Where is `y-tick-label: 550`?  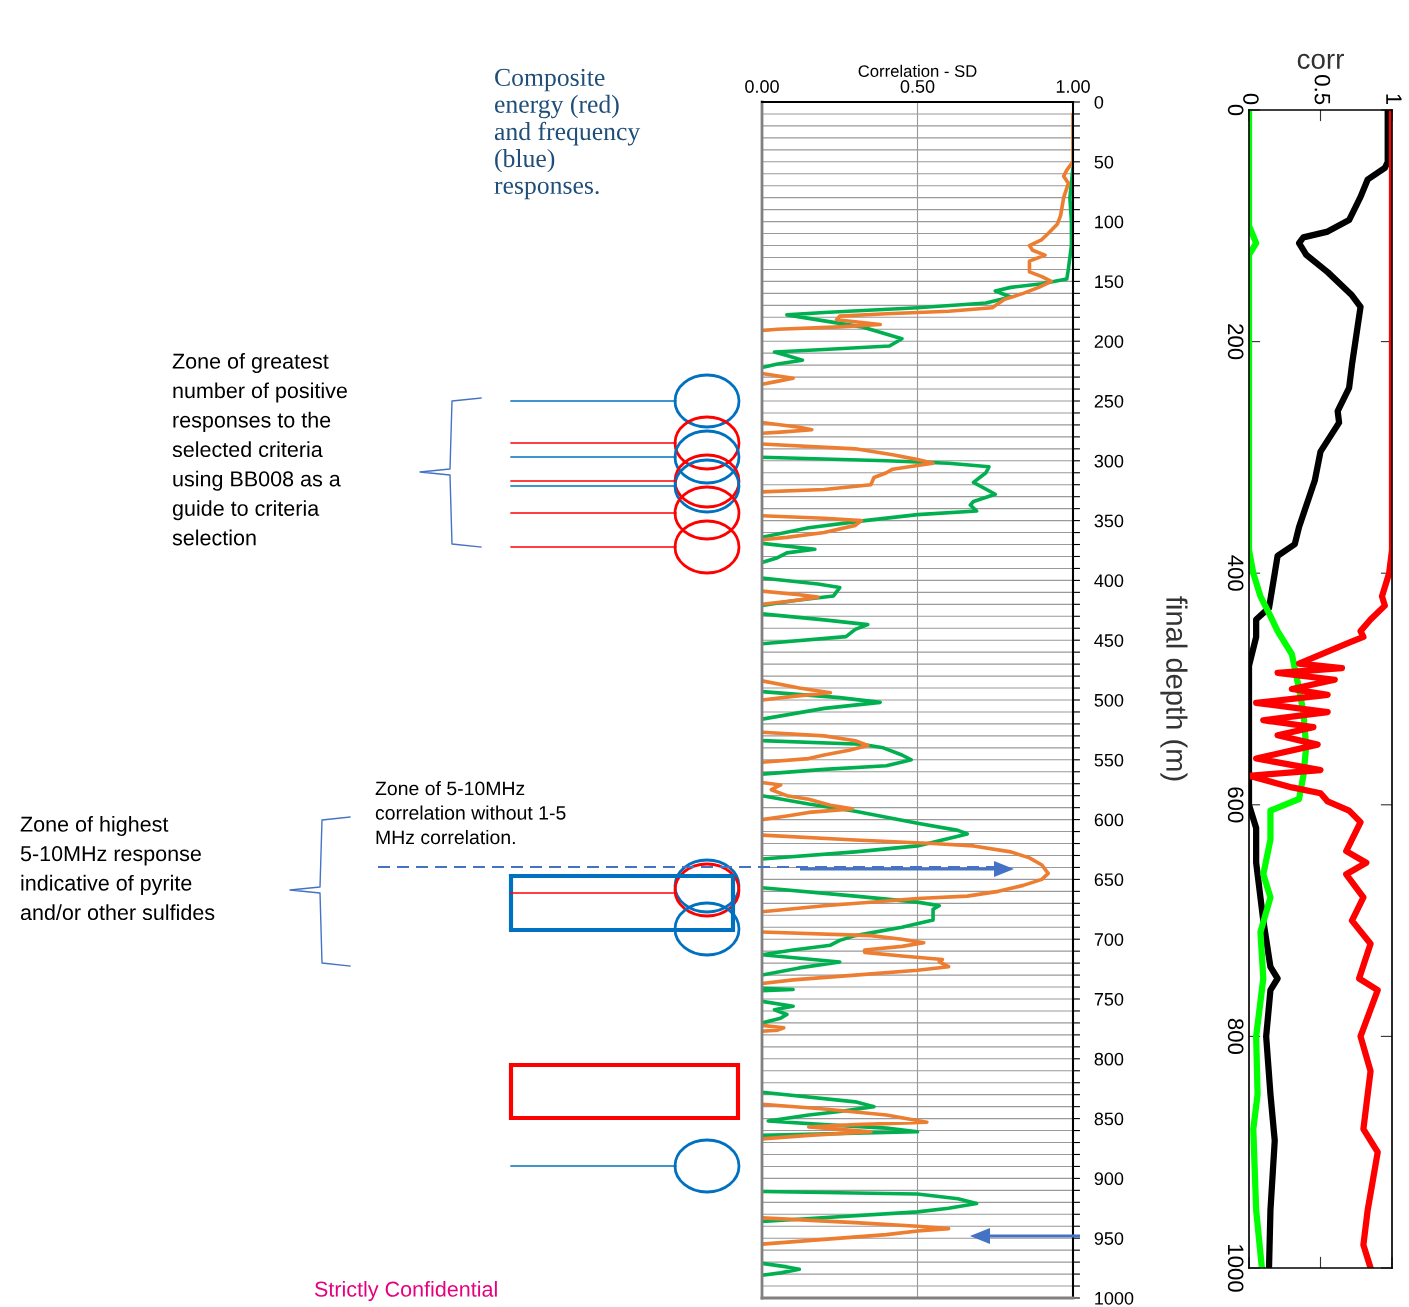
y-tick-label: 550 is located at coordinates (1109, 760).